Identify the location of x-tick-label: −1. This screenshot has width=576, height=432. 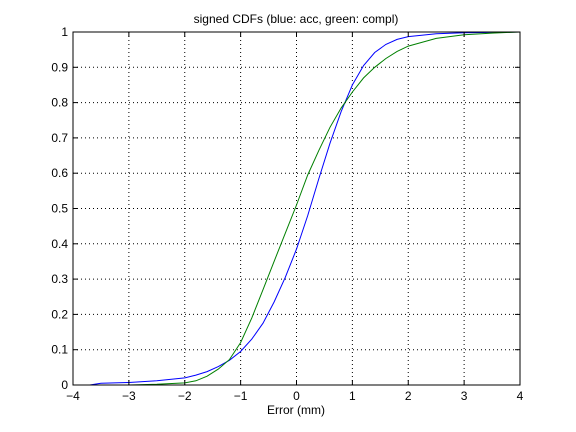
(241, 396).